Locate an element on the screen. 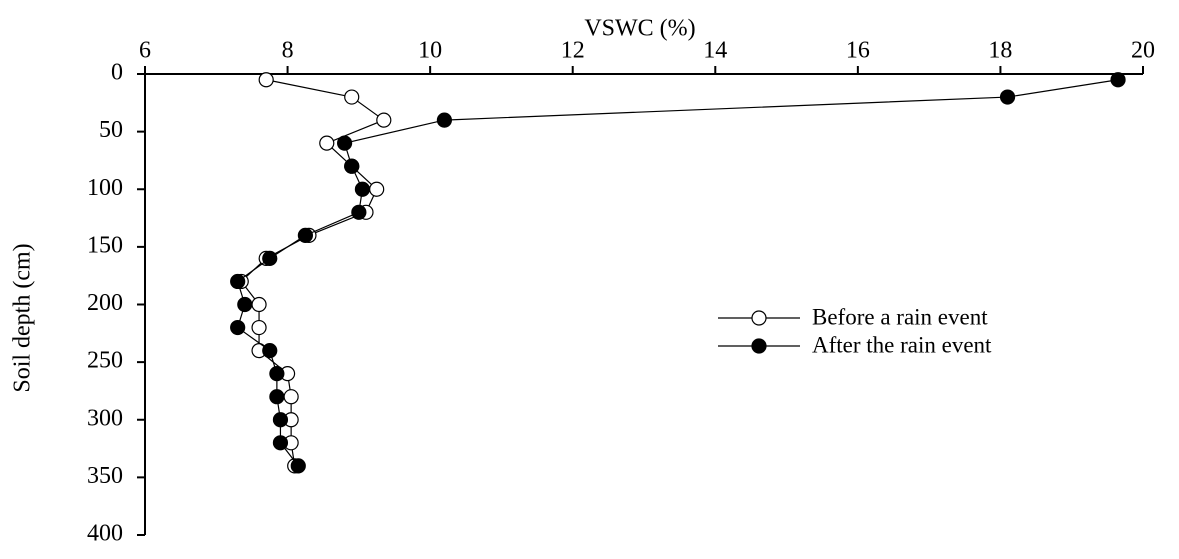 The height and width of the screenshot is (559, 1179). x-tick-label: 18 is located at coordinates (1000, 51).